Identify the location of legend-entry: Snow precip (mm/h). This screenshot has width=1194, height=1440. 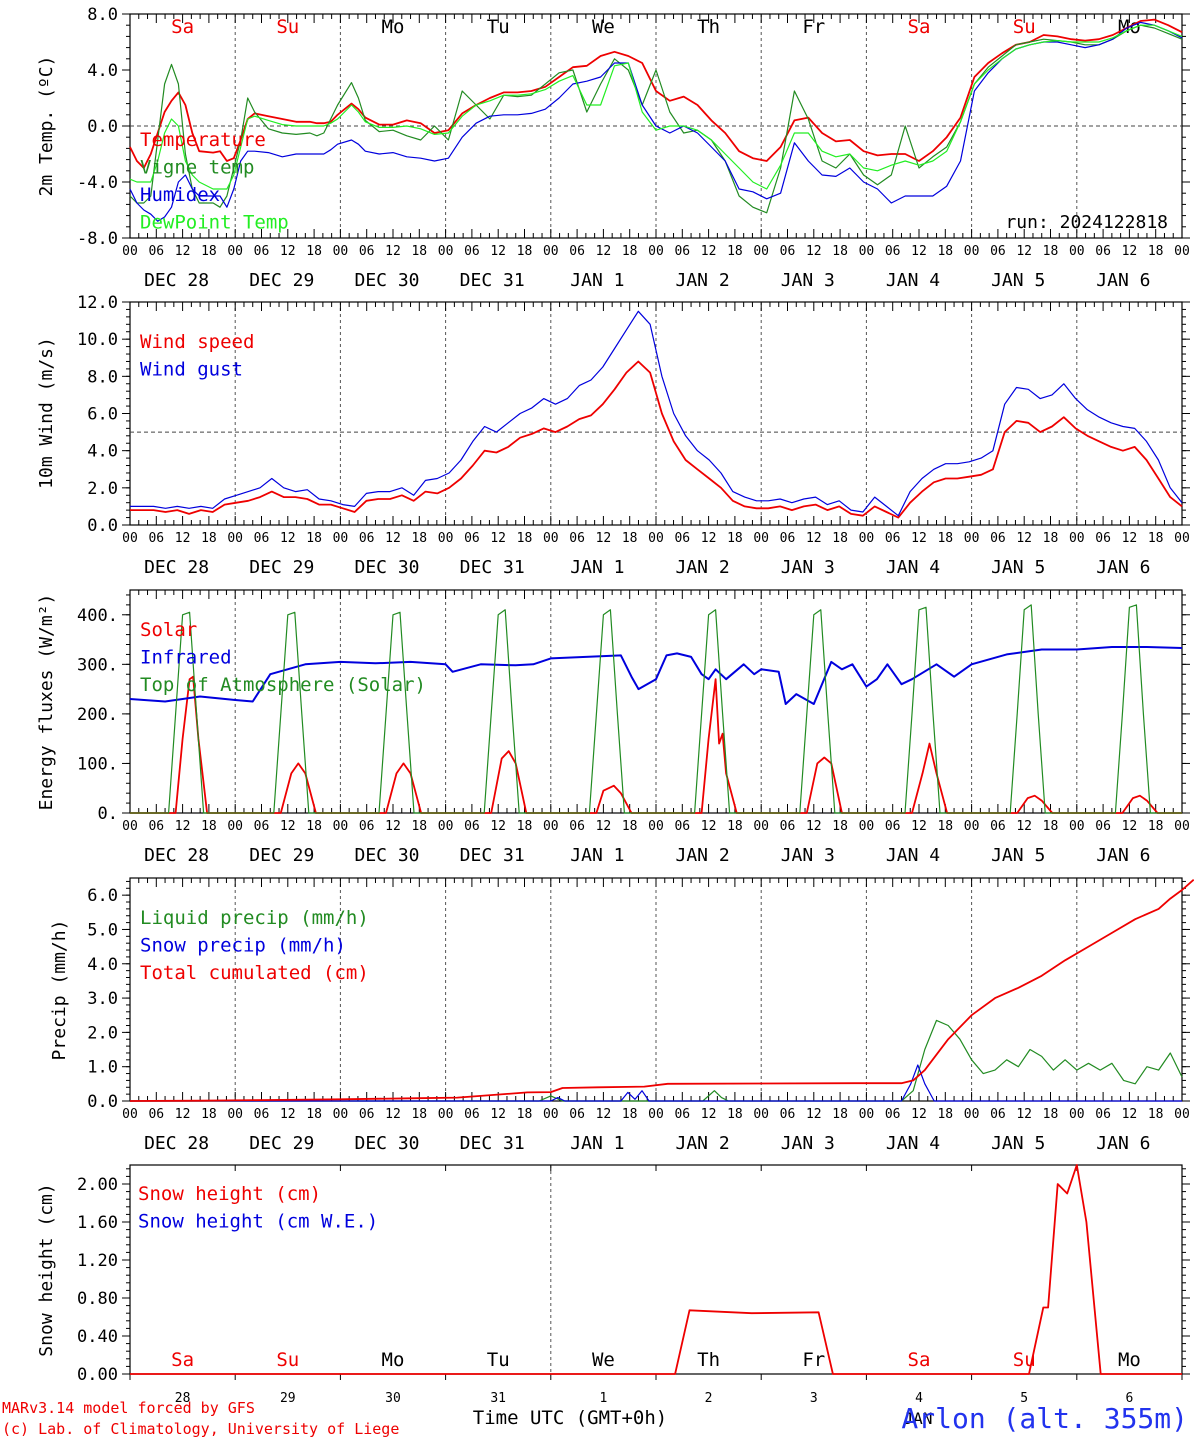
(243, 946).